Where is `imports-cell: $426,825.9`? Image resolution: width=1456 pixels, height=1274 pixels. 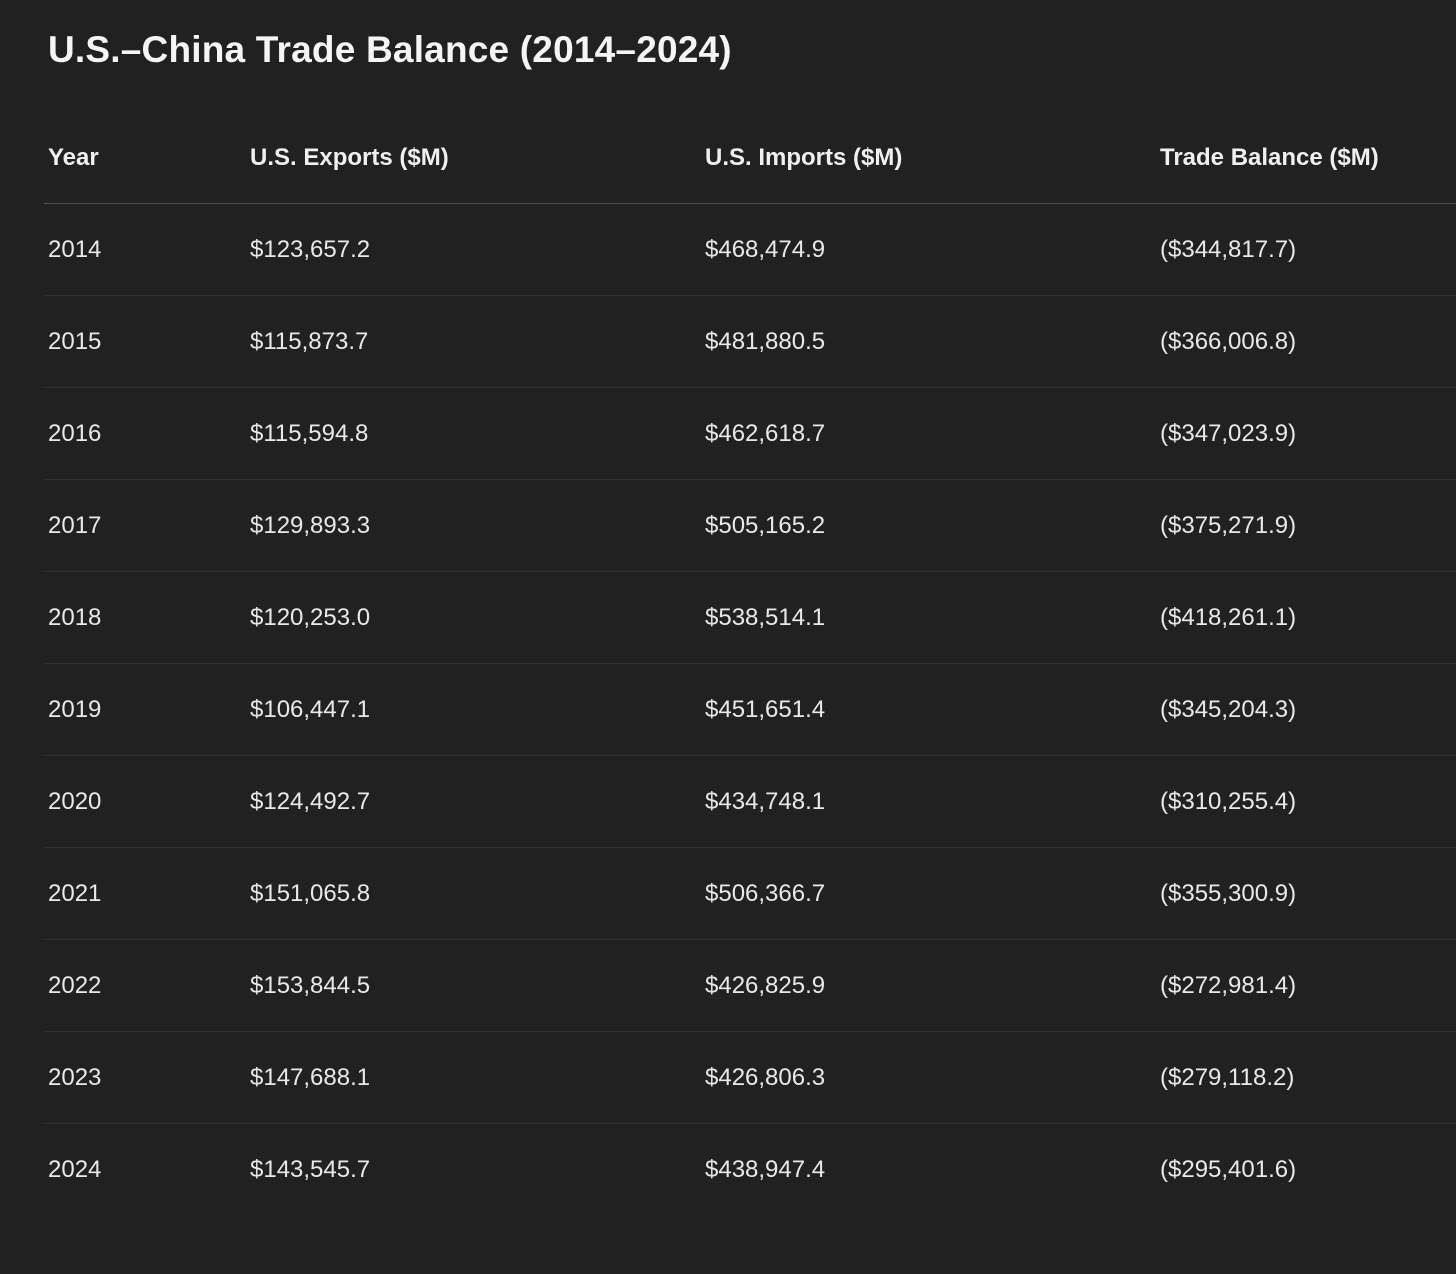
imports-cell: $426,825.9 is located at coordinates (928, 985).